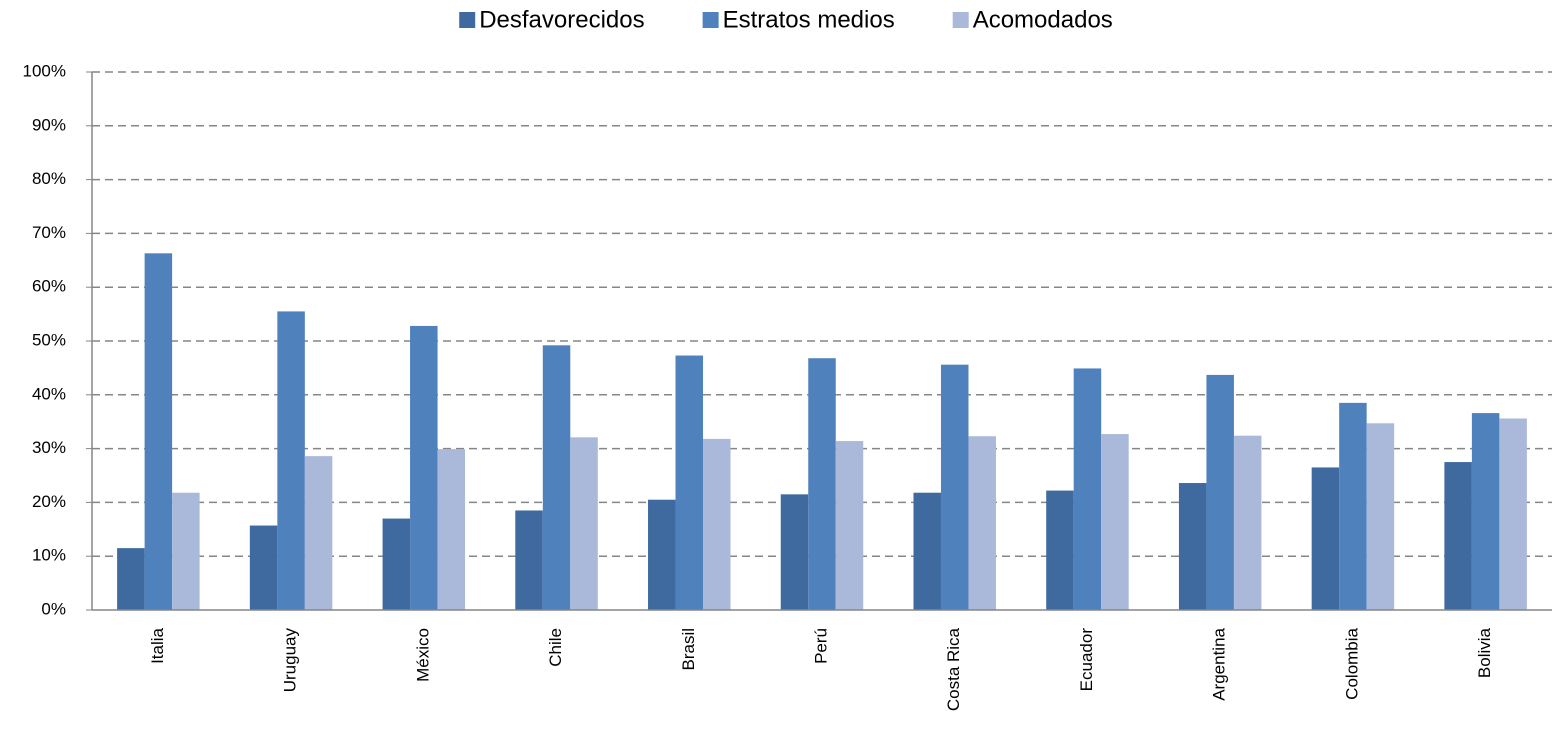  I want to click on y-tick-label: 0%, so click(53, 608).